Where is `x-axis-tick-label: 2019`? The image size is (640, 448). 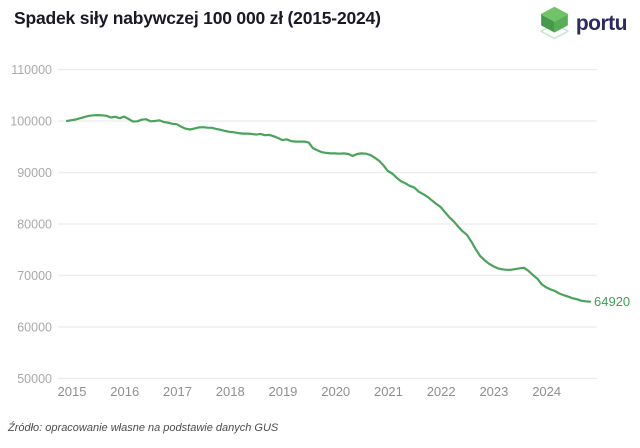 x-axis-tick-label: 2019 is located at coordinates (282, 391).